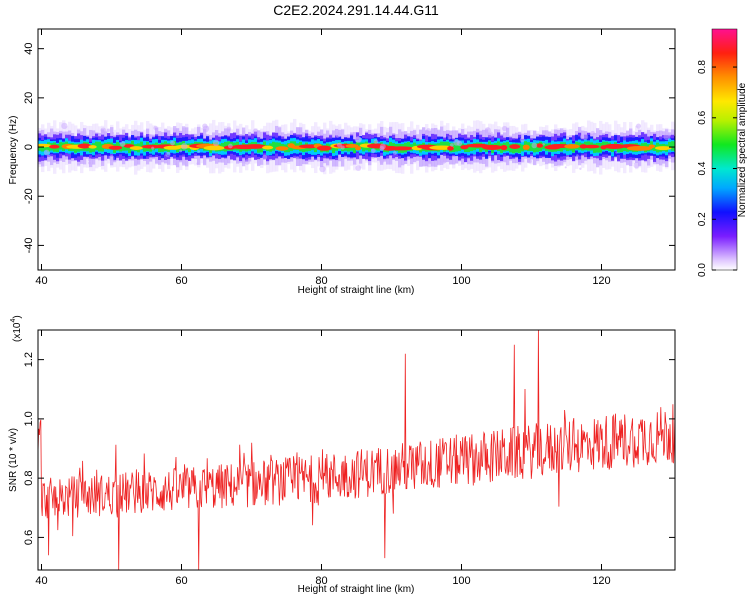  I want to click on snr-xtick-label: 120, so click(601, 581).